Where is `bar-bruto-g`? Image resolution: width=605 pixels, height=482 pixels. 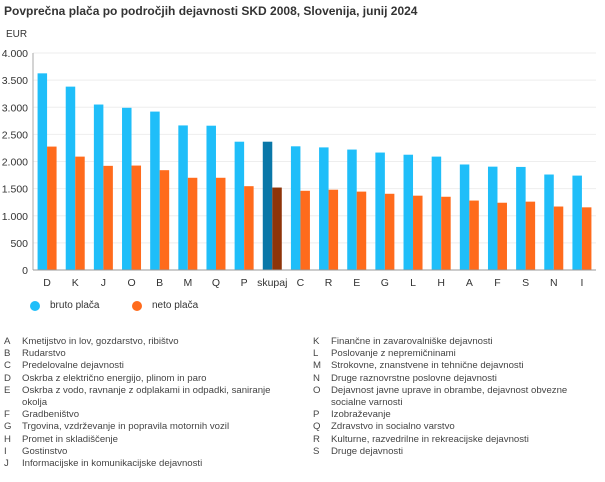
bar-bruto-g is located at coordinates (380, 211).